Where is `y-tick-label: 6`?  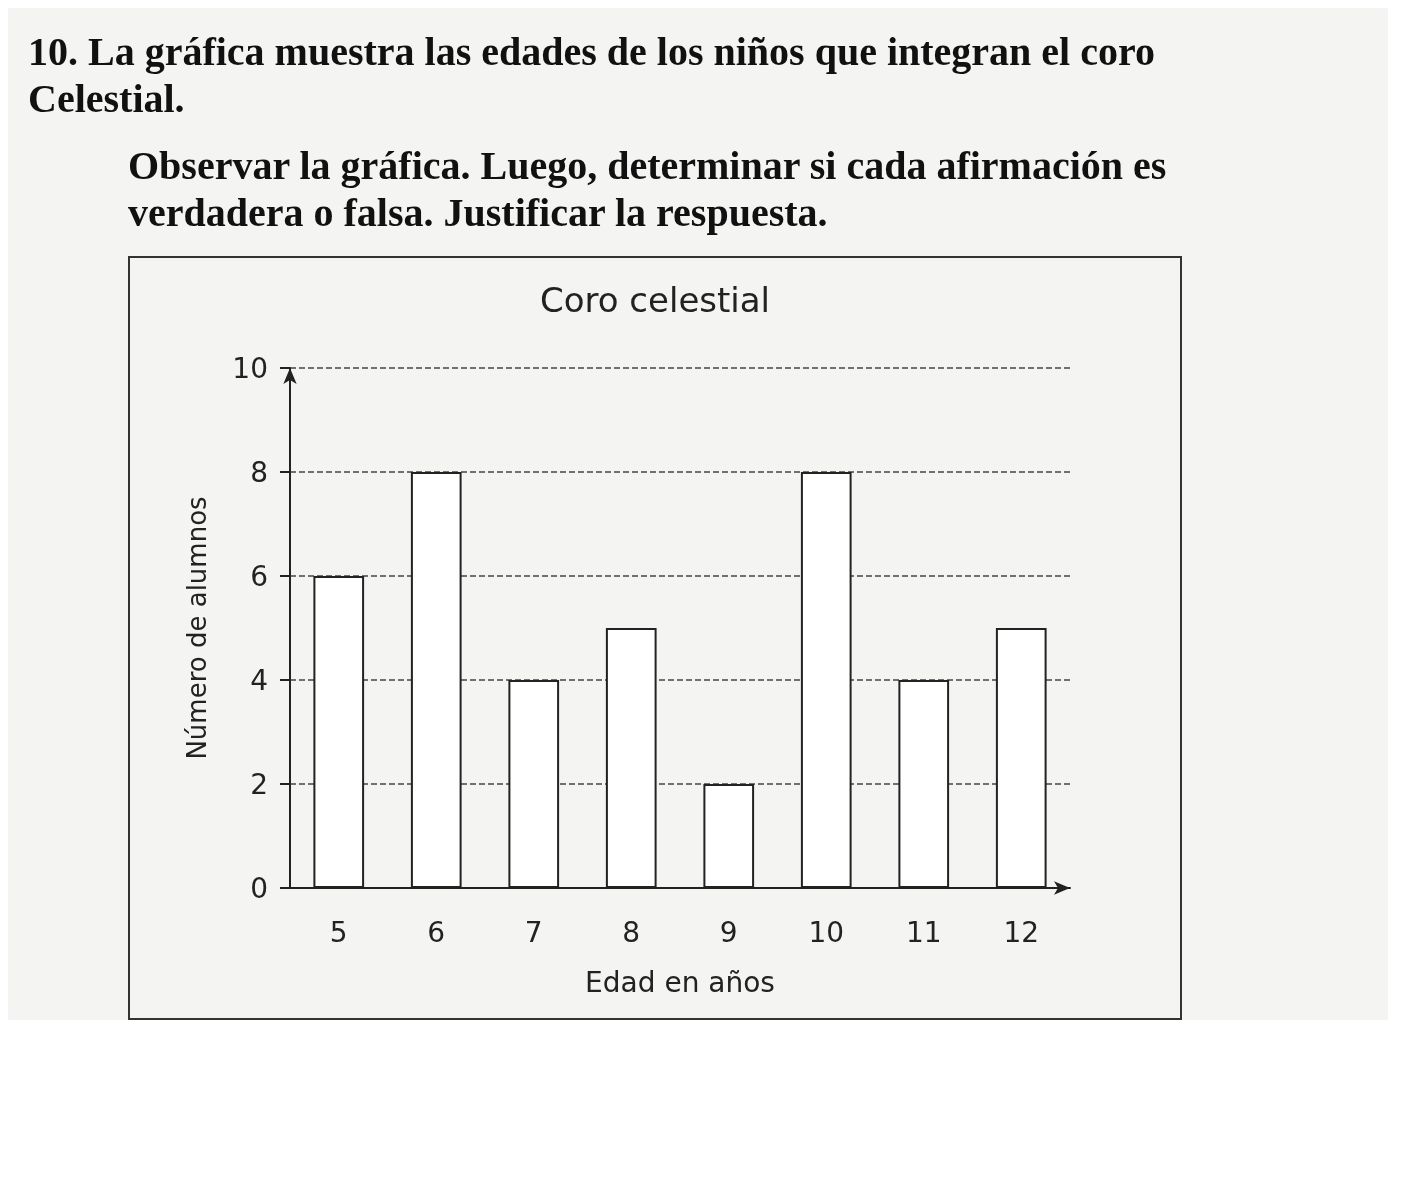 y-tick-label: 6 is located at coordinates (259, 576).